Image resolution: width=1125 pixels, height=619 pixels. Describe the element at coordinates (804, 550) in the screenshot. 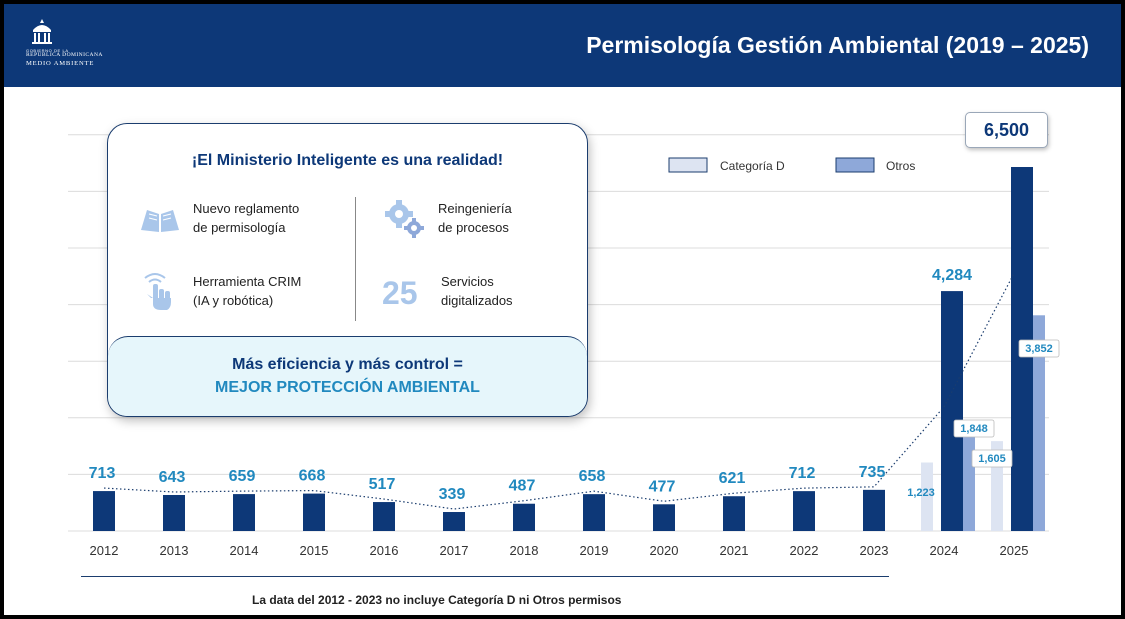

I see `x-tick-2022: 2022` at that location.